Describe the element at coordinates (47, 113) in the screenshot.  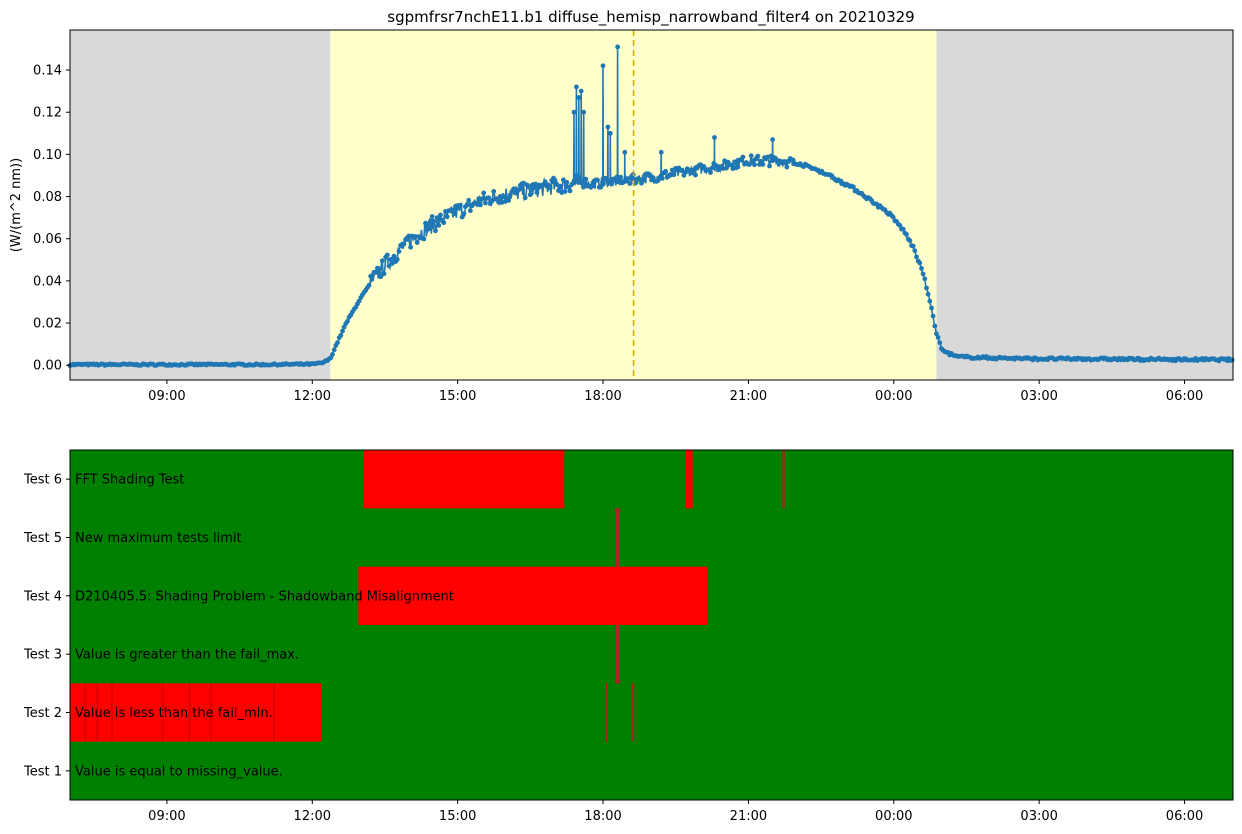
I see `y-tick-label: 0.12` at that location.